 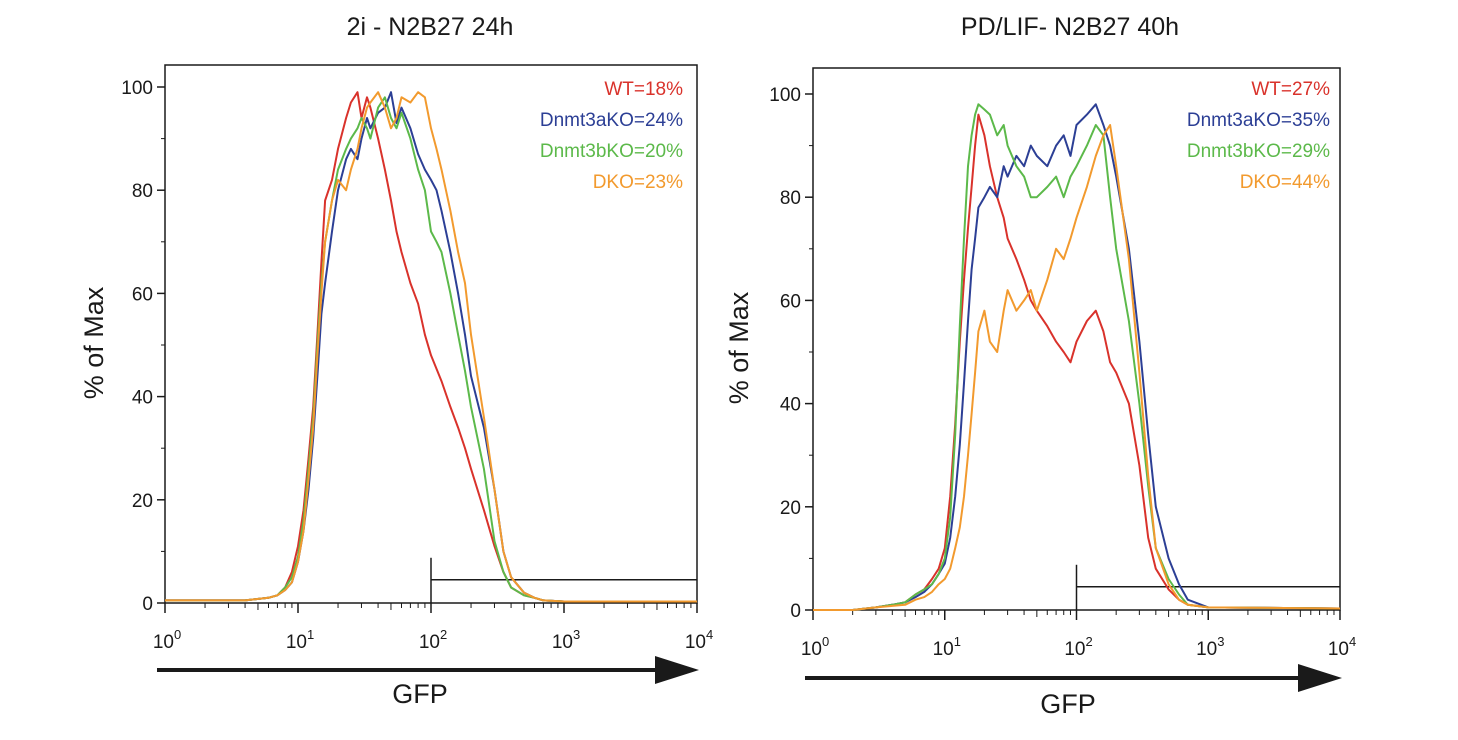 I want to click on legend-entry-wt: WT=27%, so click(x=1290, y=89).